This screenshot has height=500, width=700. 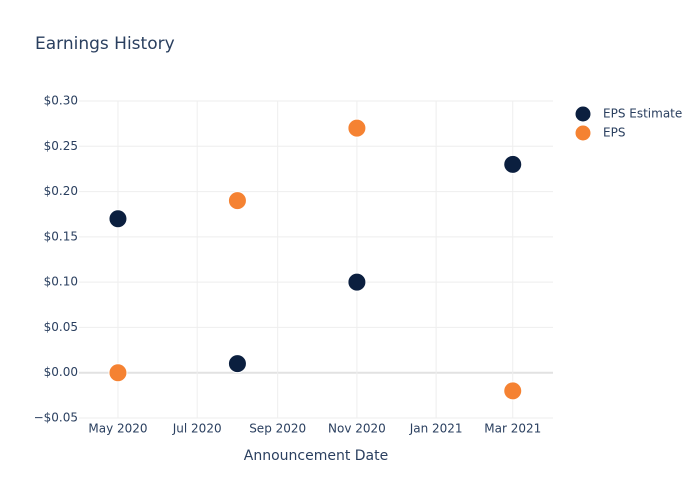 What do you see at coordinates (197, 429) in the screenshot?
I see `x-tick-label: Jul 2020` at bounding box center [197, 429].